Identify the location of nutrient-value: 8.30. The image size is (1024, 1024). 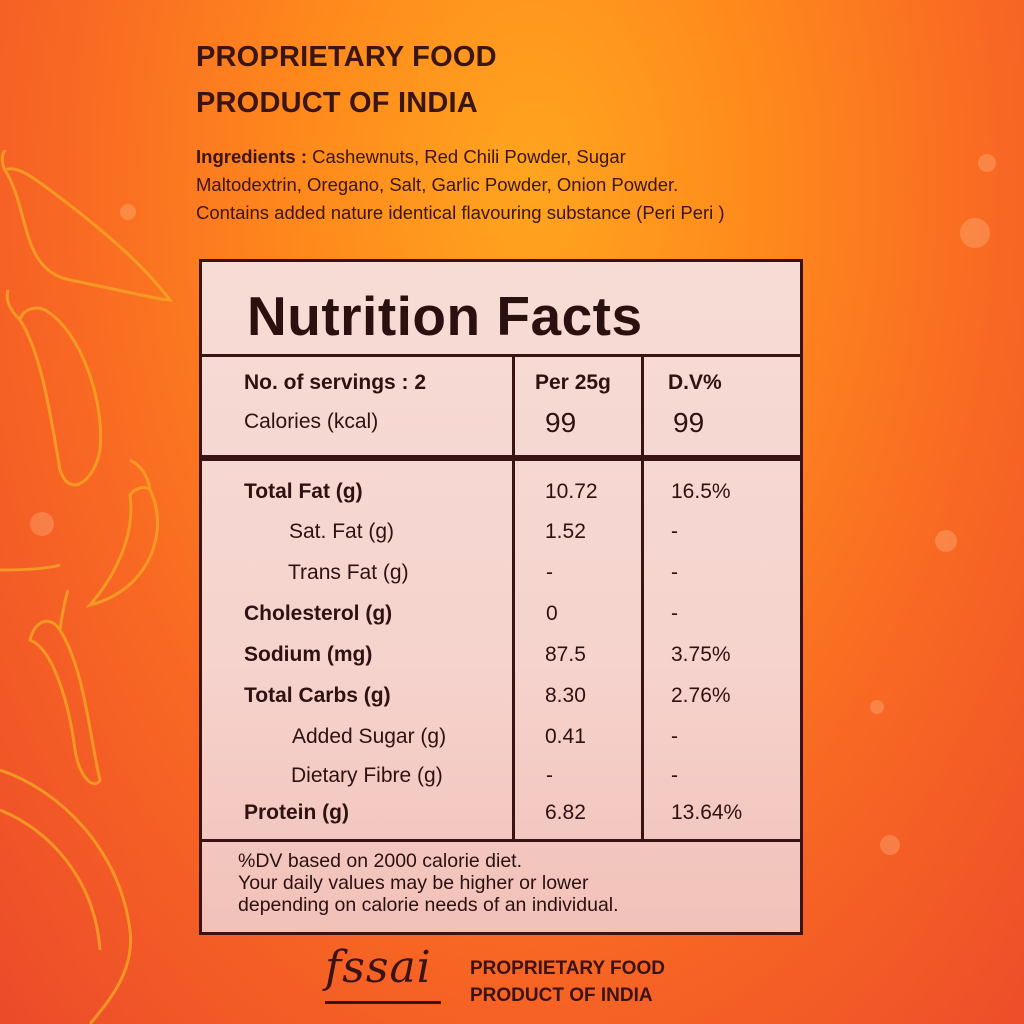
(565, 695).